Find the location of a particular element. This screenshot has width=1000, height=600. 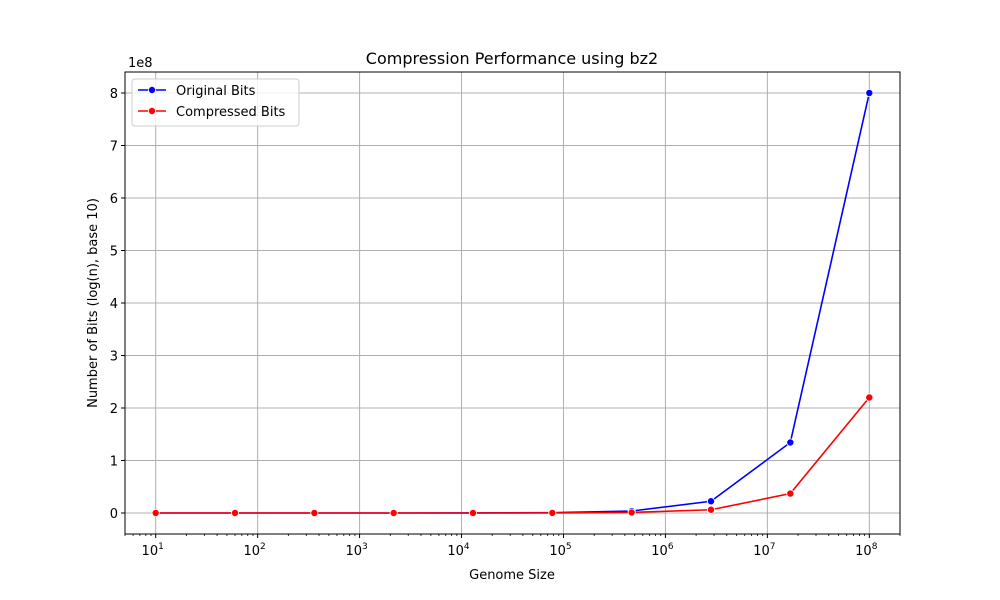

x-tick-label: 10⁵ is located at coordinates (560, 550).